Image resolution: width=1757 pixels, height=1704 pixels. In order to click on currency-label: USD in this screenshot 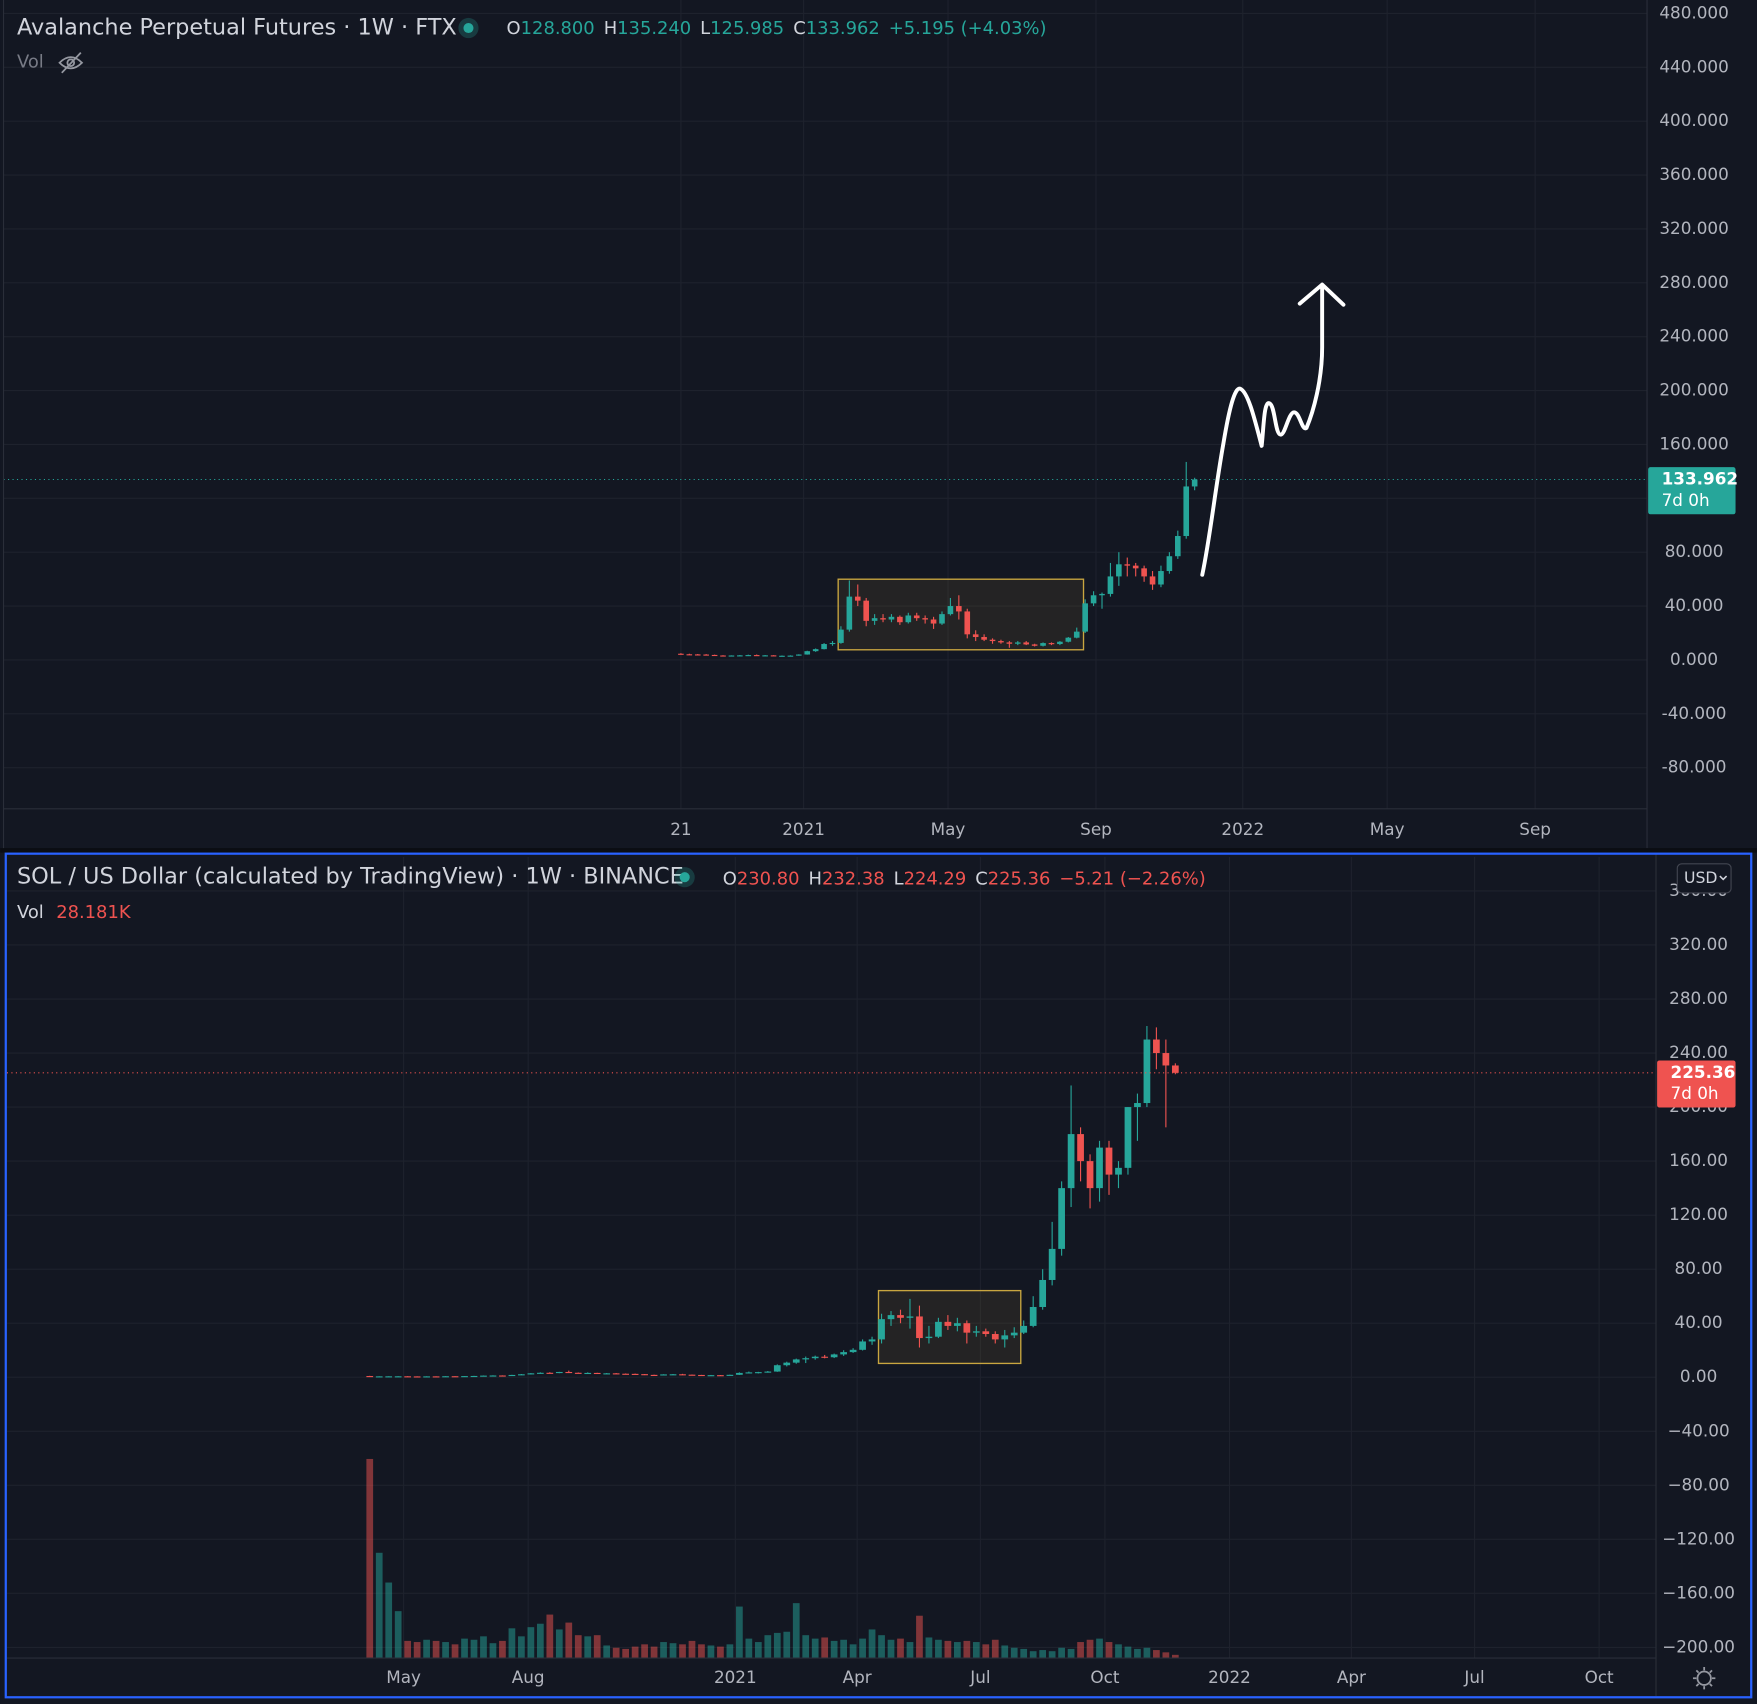, I will do `click(1701, 877)`.